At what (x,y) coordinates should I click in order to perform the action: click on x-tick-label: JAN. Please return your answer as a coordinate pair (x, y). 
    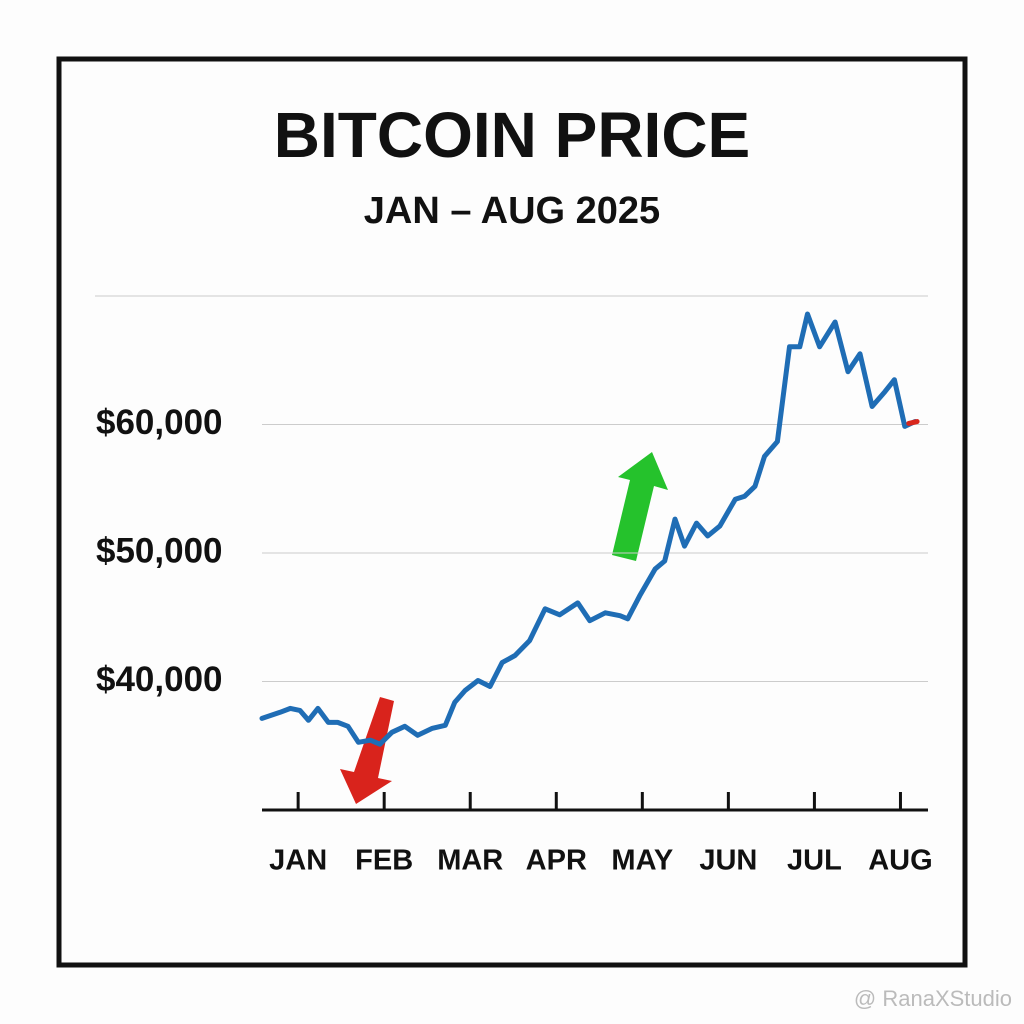
    Looking at the image, I should click on (298, 861).